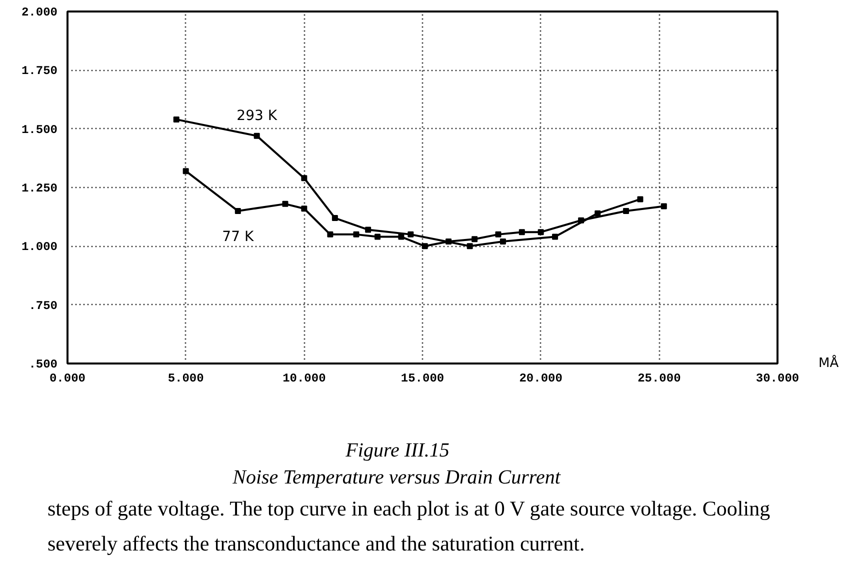 The height and width of the screenshot is (561, 868). Describe the element at coordinates (39, 129) in the screenshot. I see `y-tick-label: 1.500` at that location.